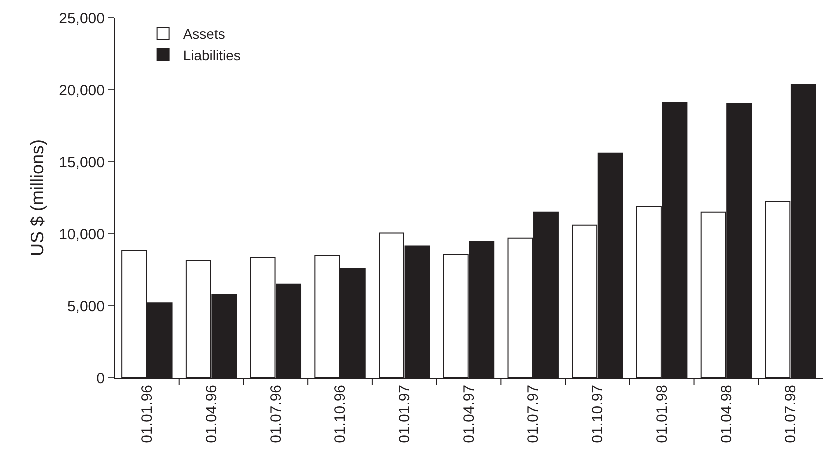 The image size is (831, 467). What do you see at coordinates (82, 163) in the screenshot?
I see `y-tick-label: 15,000` at bounding box center [82, 163].